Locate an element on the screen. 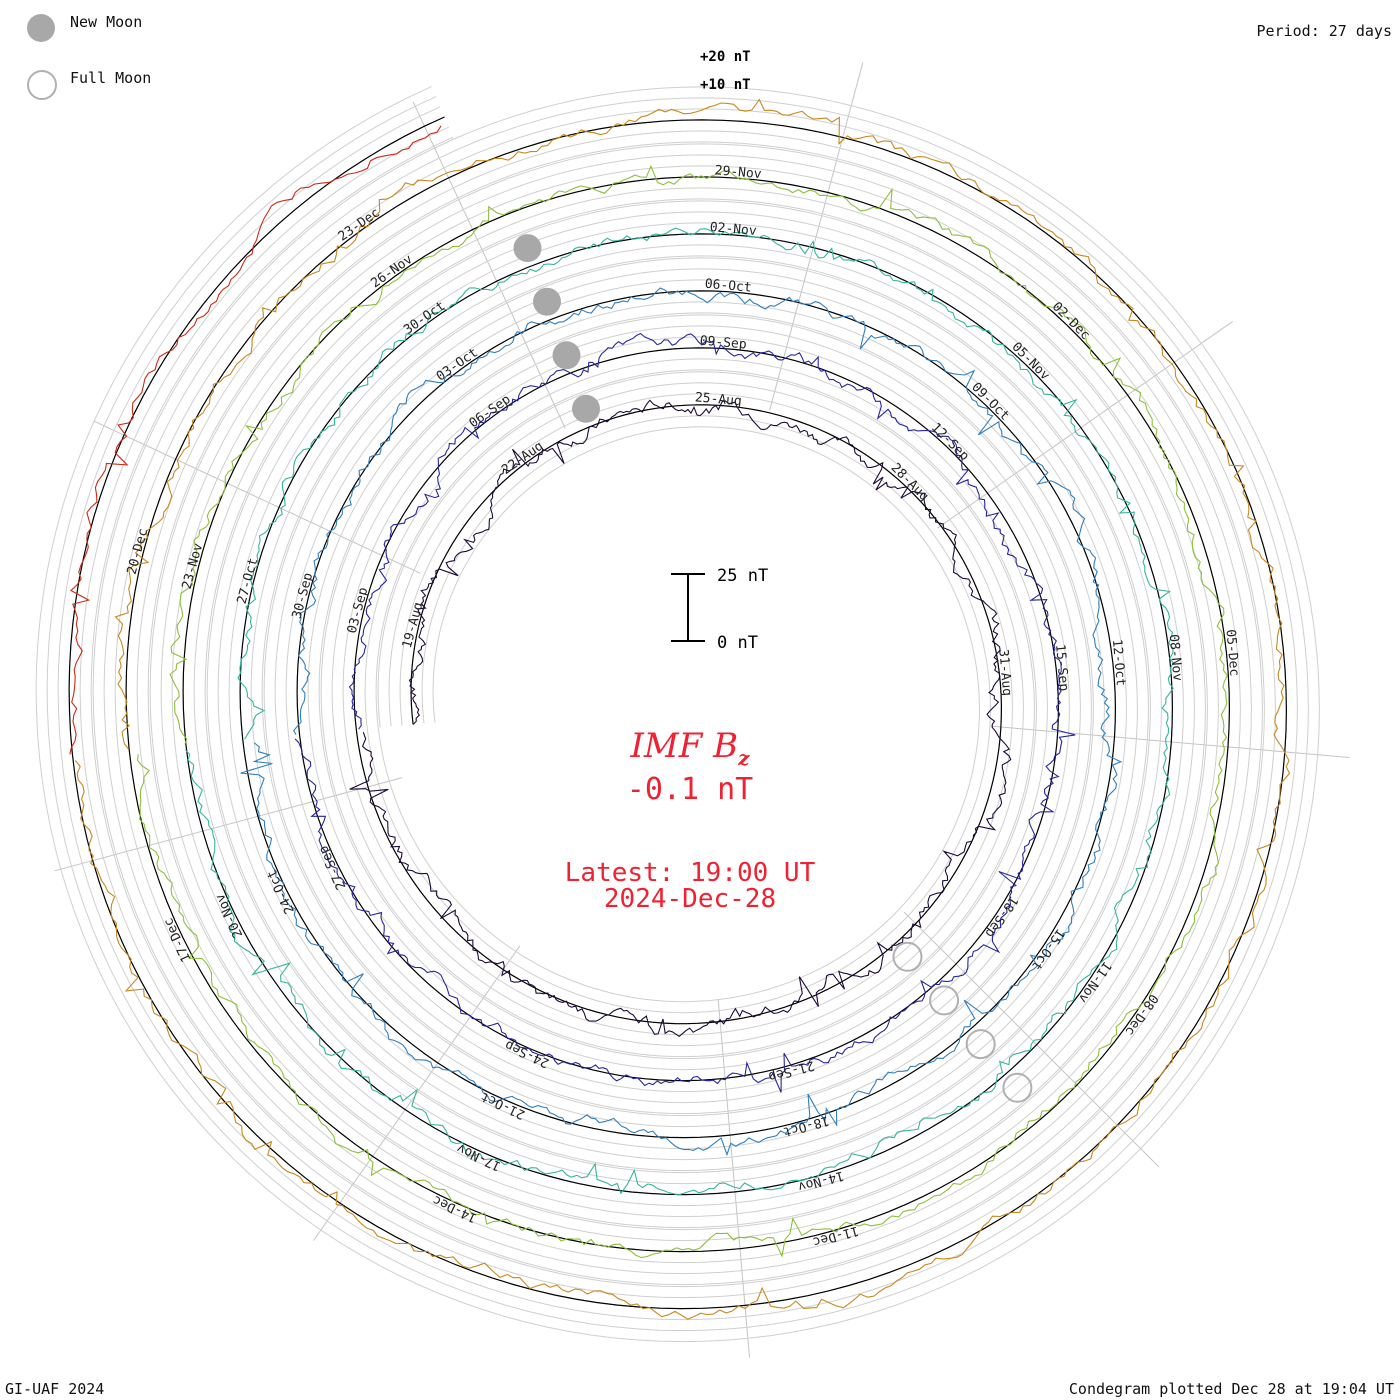 Image resolution: width=1400 pixels, height=1400 pixels. date-label: 27-Oct is located at coordinates (248, 580).